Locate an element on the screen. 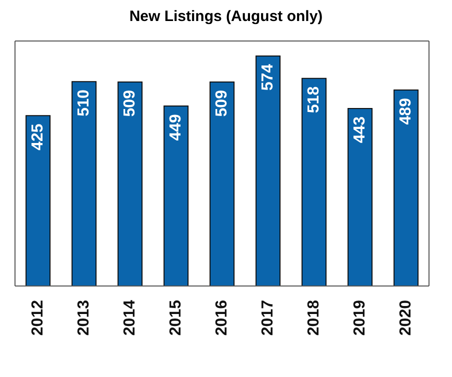 This screenshot has height=377, width=452. data-label: 449 is located at coordinates (176, 127).